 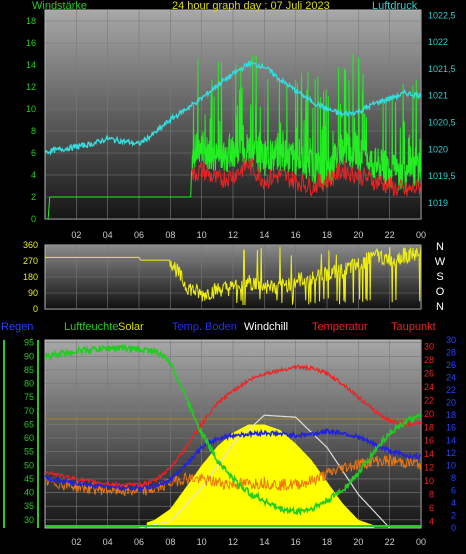 I want to click on tick-time-bottom-10: 10, so click(x=202, y=542).